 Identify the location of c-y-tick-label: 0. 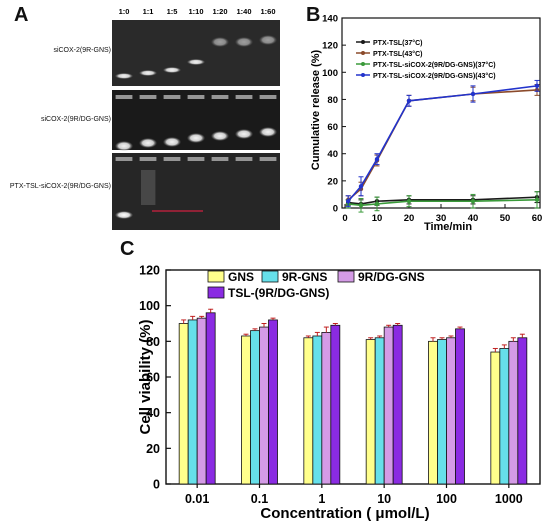
(156, 485).